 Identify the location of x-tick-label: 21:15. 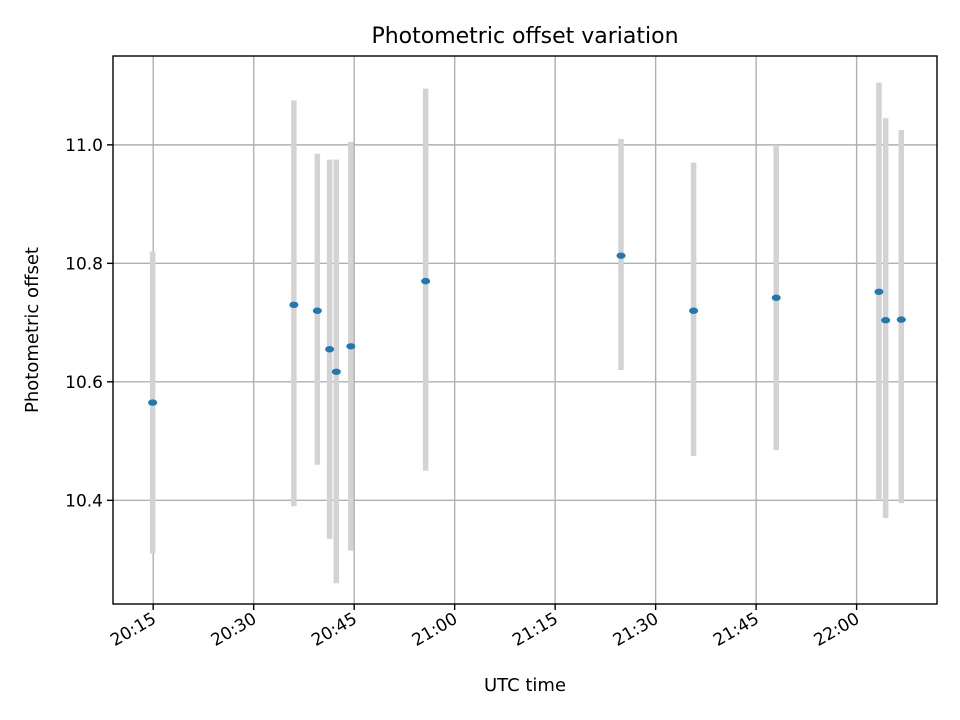
(535, 630).